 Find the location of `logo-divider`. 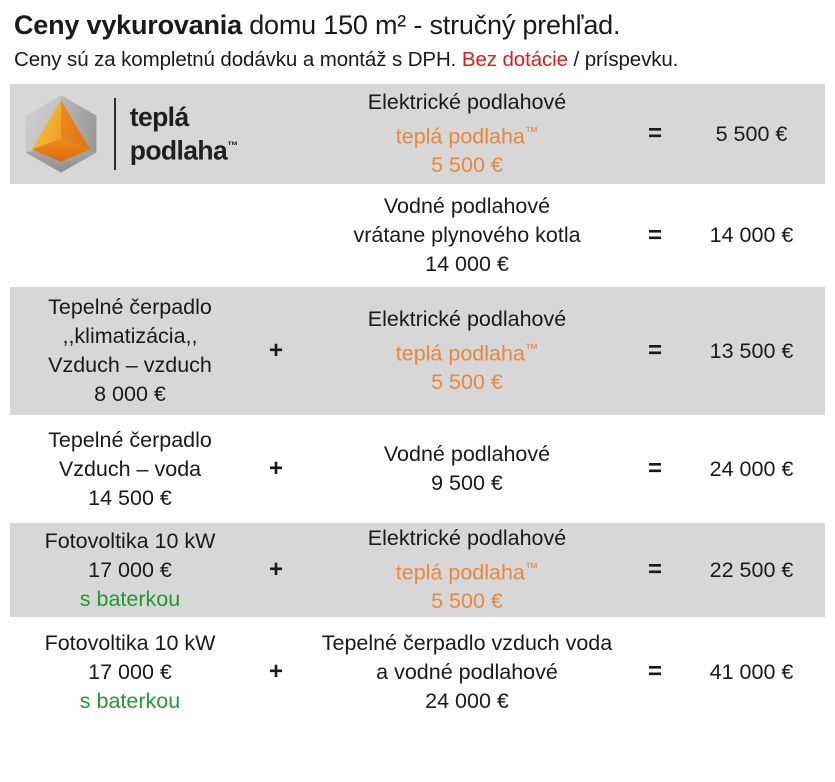

logo-divider is located at coordinates (114, 134).